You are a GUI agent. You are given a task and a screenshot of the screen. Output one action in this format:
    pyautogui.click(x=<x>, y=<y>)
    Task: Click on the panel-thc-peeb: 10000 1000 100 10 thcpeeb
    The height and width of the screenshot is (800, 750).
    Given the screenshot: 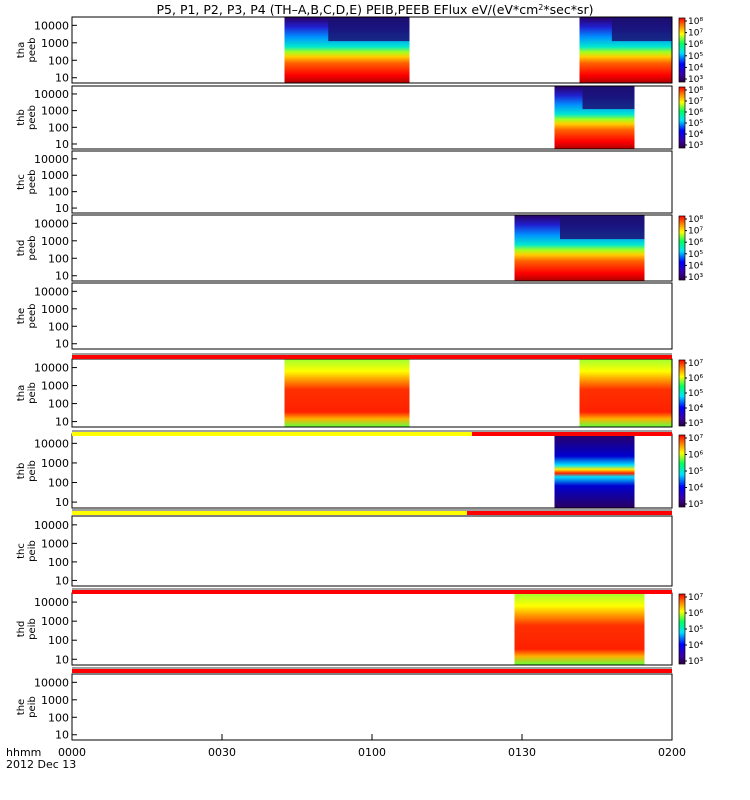 What is the action you would take?
    pyautogui.click(x=344, y=182)
    